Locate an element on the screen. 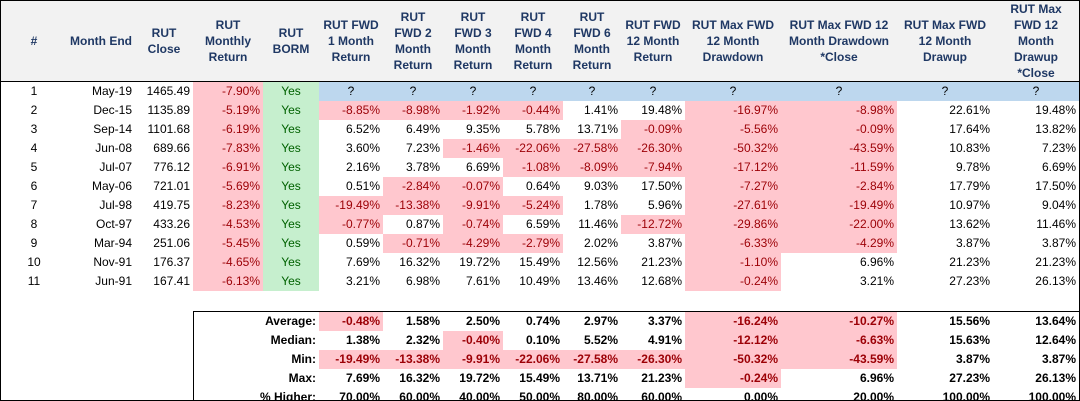  header-cell: RUT FWD 6 Month Return is located at coordinates (592, 41).